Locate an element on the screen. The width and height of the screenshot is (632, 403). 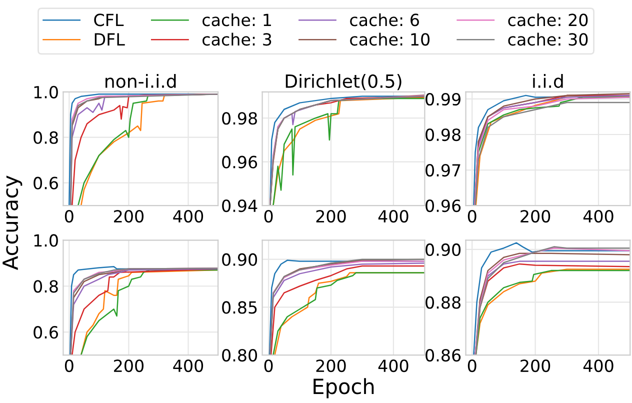
legend-label: CFL is located at coordinates (109, 20).